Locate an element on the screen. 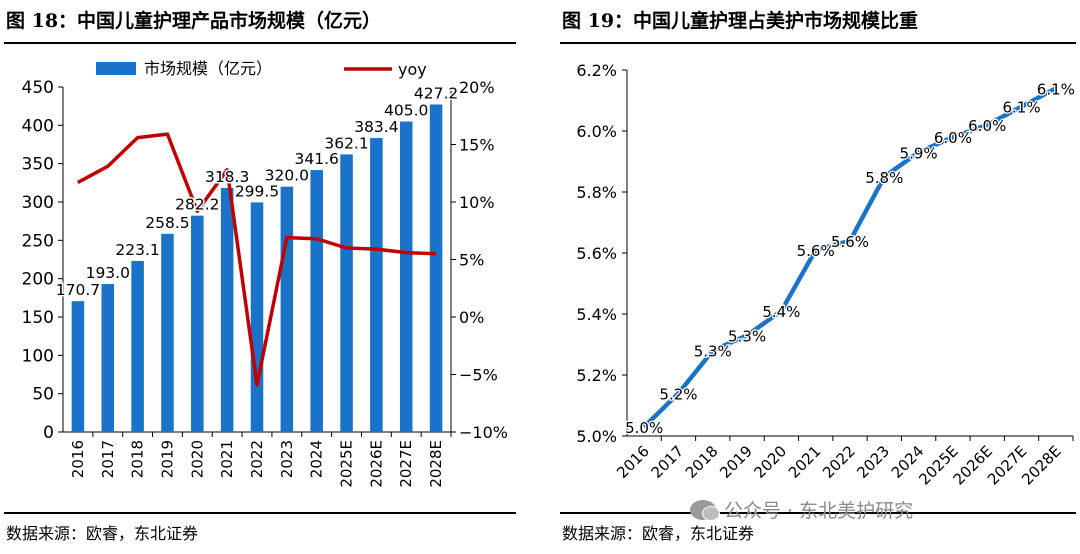 Image resolution: width=1080 pixels, height=554 pixels. right-y-tick-label: 10% is located at coordinates (477, 202).